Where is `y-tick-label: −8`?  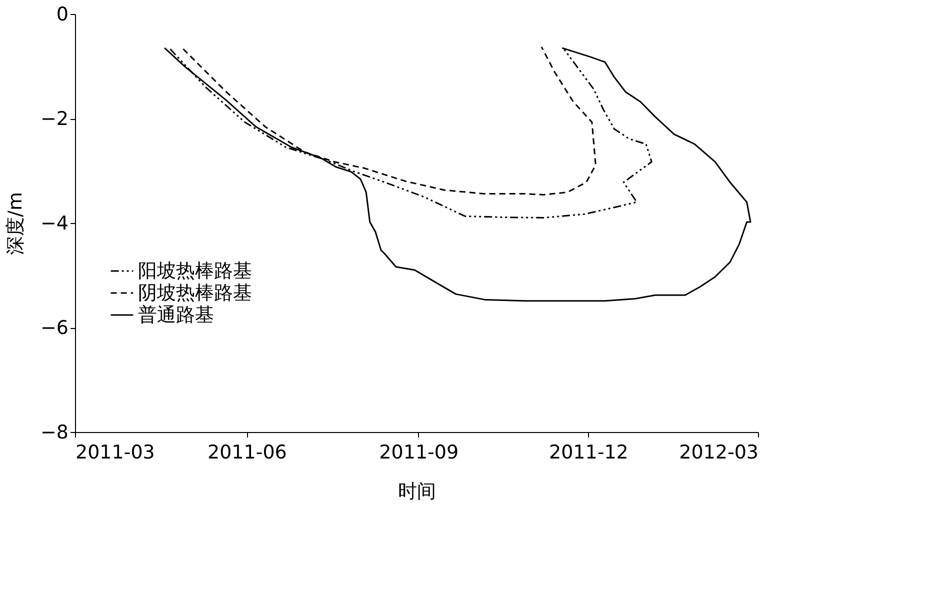 y-tick-label: −8 is located at coordinates (54, 433).